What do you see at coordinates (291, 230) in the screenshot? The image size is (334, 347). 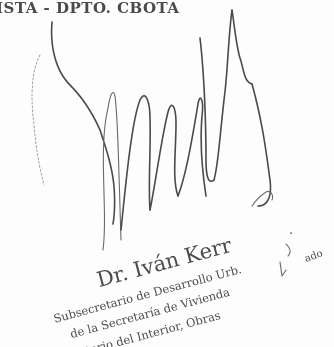 I see `margin-fragment: .` at bounding box center [291, 230].